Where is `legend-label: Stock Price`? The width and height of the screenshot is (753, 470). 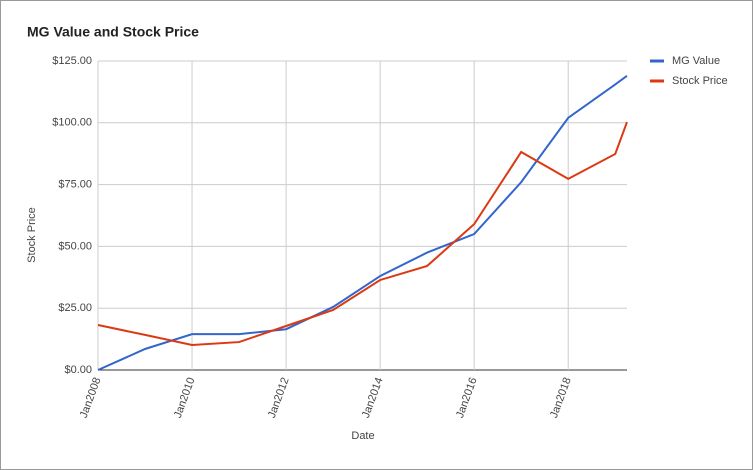
legend-label: Stock Price is located at coordinates (700, 81).